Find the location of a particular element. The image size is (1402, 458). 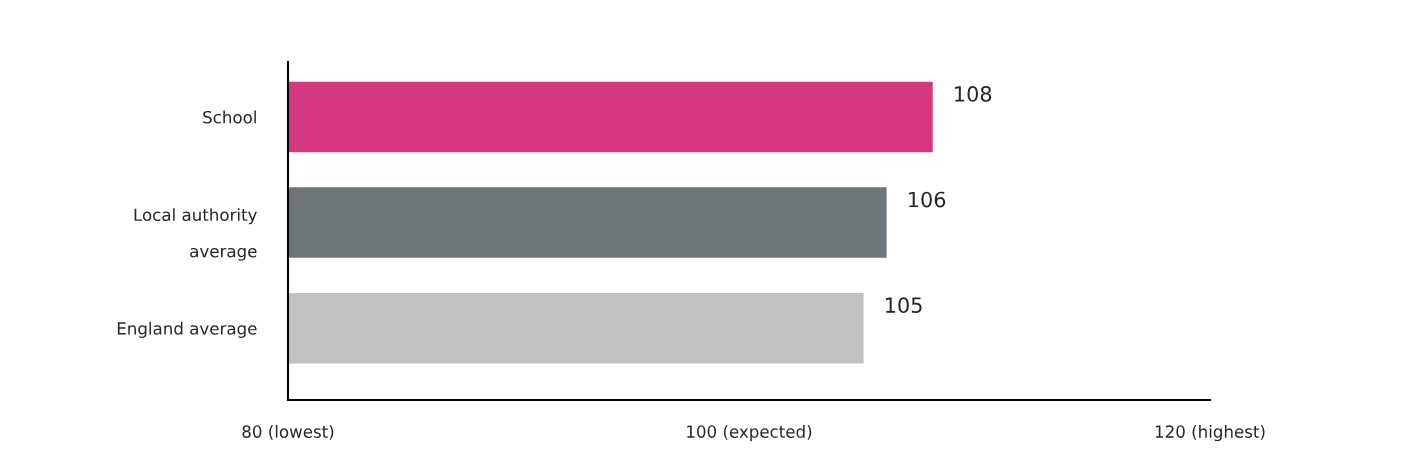

data-label: 105 is located at coordinates (903, 305).